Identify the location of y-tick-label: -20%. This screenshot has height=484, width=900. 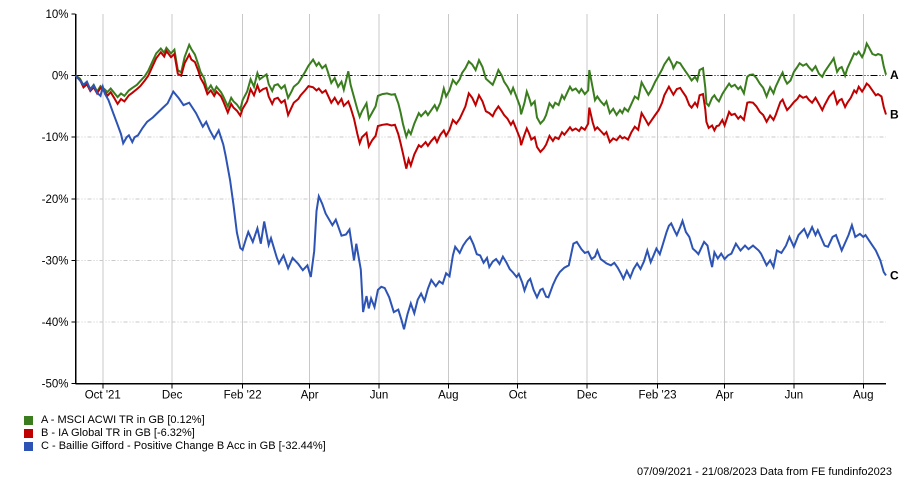
(55, 200).